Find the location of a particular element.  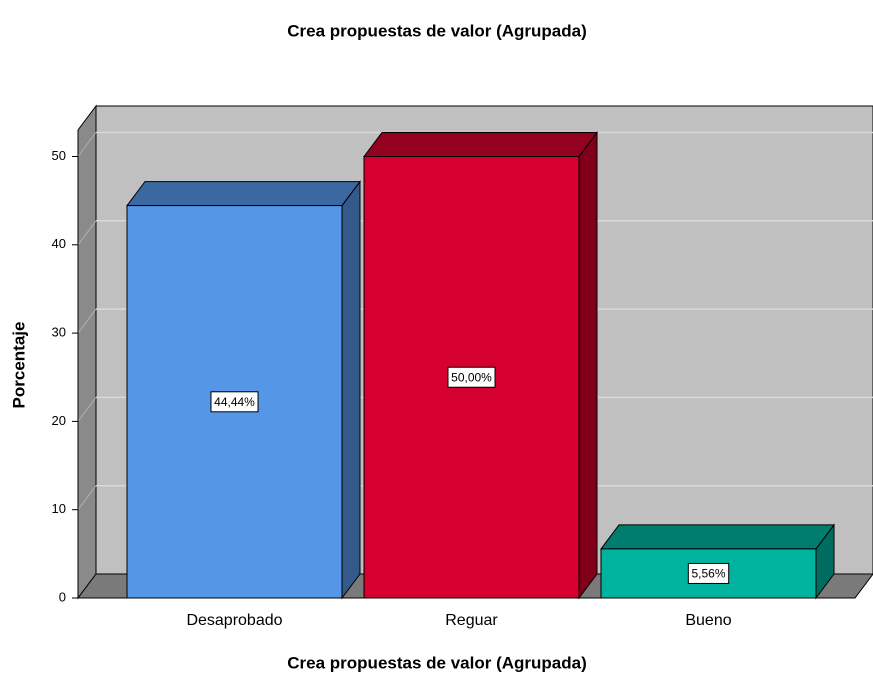

x-tick-label: Bueno is located at coordinates (708, 620).